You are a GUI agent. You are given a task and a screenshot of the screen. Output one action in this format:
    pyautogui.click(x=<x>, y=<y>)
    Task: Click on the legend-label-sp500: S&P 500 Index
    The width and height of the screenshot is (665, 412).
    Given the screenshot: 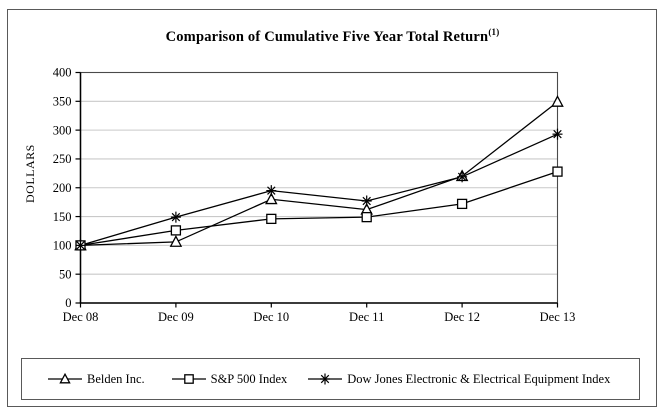 What is the action you would take?
    pyautogui.click(x=249, y=378)
    